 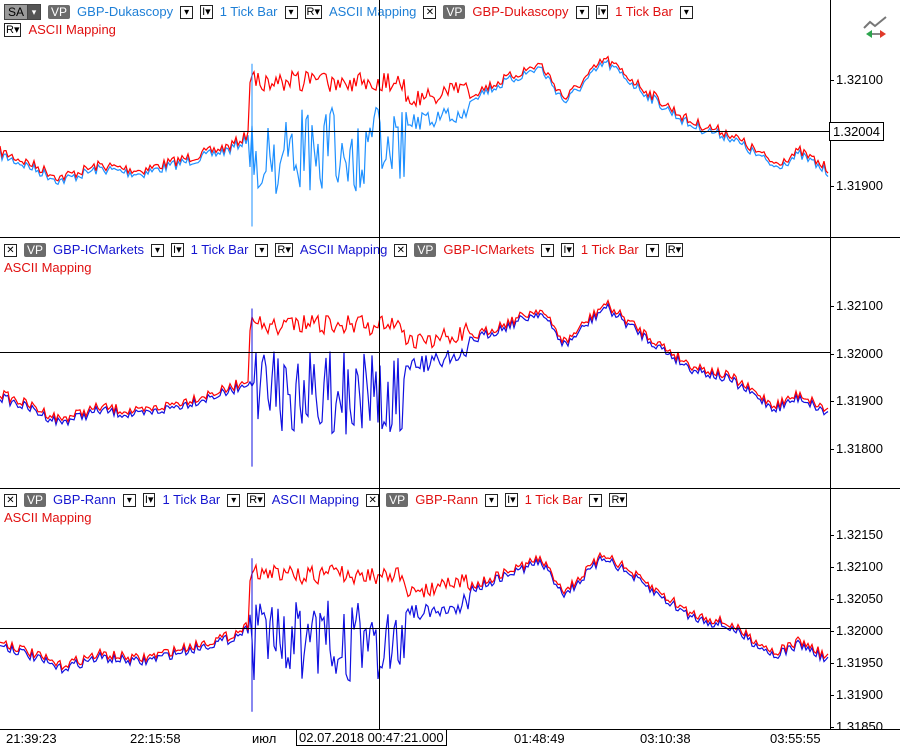 What do you see at coordinates (859, 662) in the screenshot?
I see `y-axis-label: 1.31950` at bounding box center [859, 662].